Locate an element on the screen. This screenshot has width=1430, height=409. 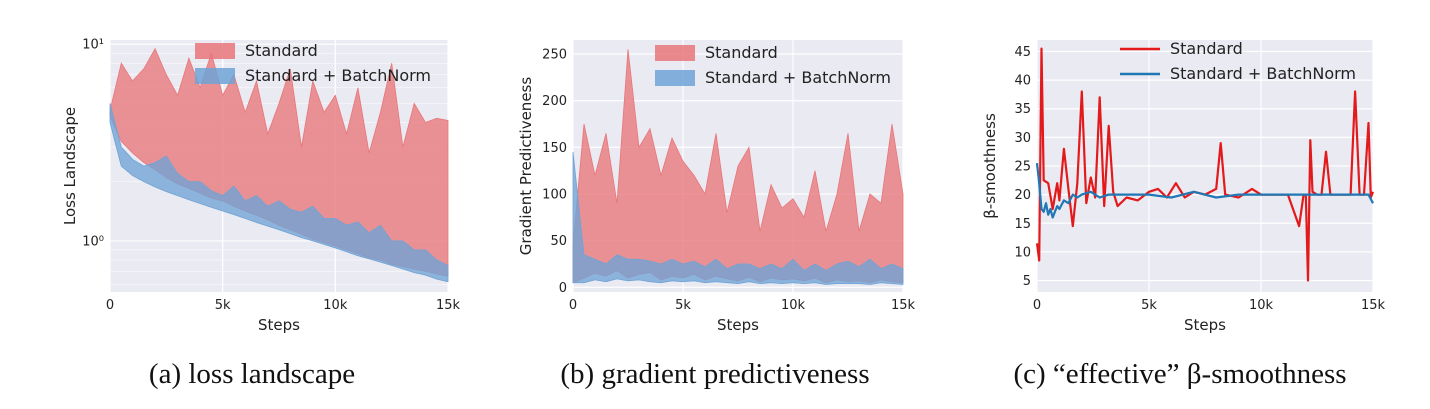
y-tick-label: 150 is located at coordinates (554, 148).